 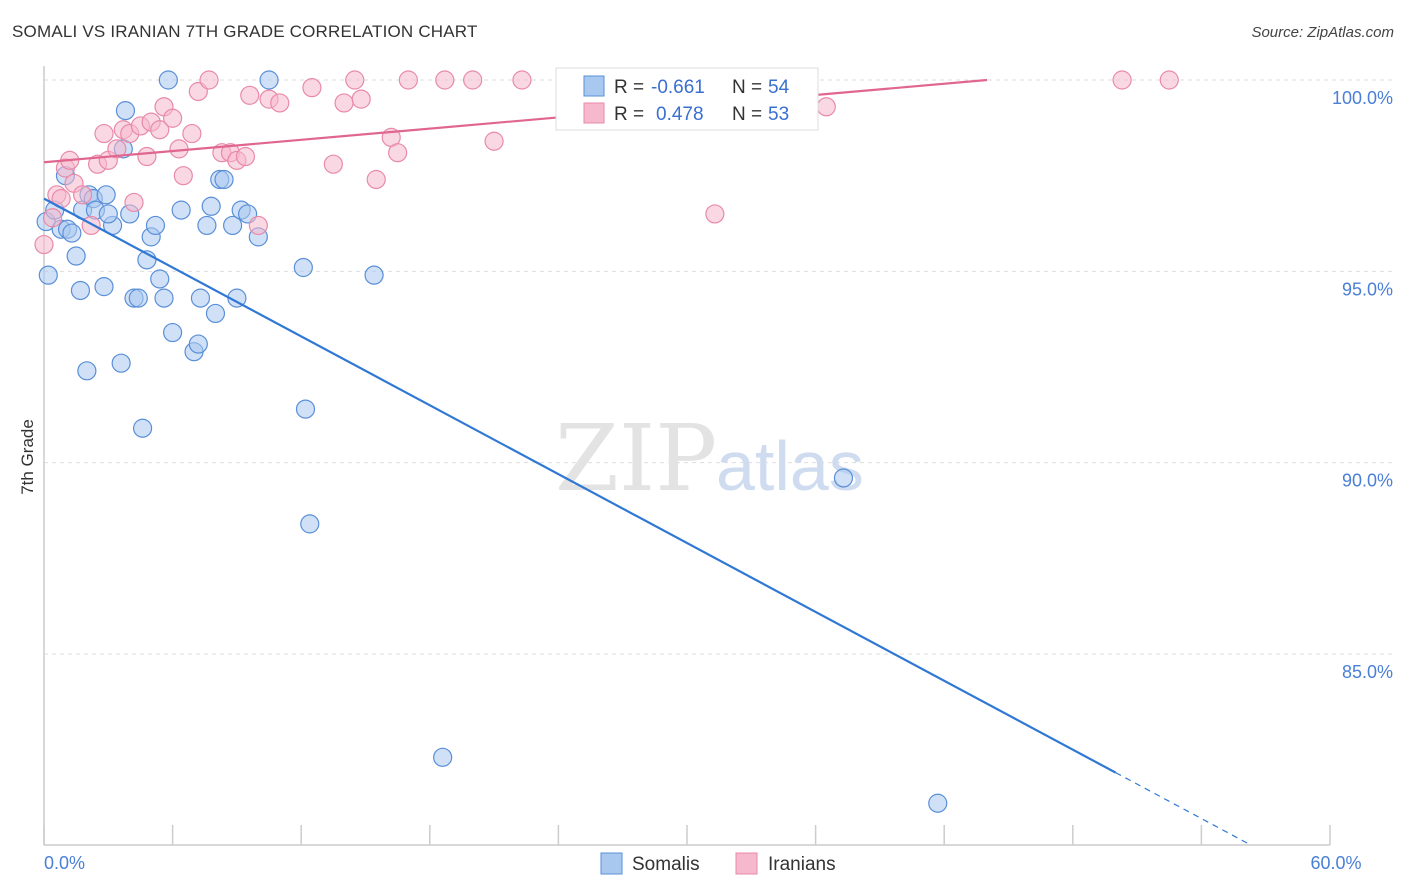 What do you see at coordinates (594, 86) in the screenshot?
I see `somali-legend-swatch` at bounding box center [594, 86].